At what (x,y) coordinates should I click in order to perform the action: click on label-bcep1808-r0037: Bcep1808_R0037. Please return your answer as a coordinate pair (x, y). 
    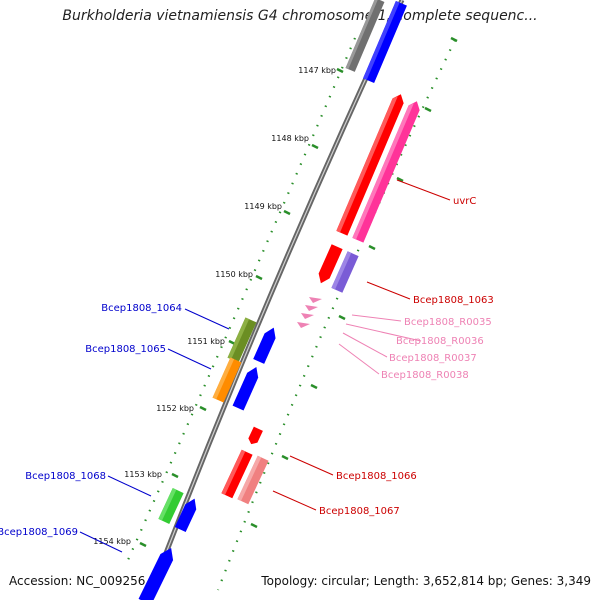
    Looking at the image, I should click on (433, 358).